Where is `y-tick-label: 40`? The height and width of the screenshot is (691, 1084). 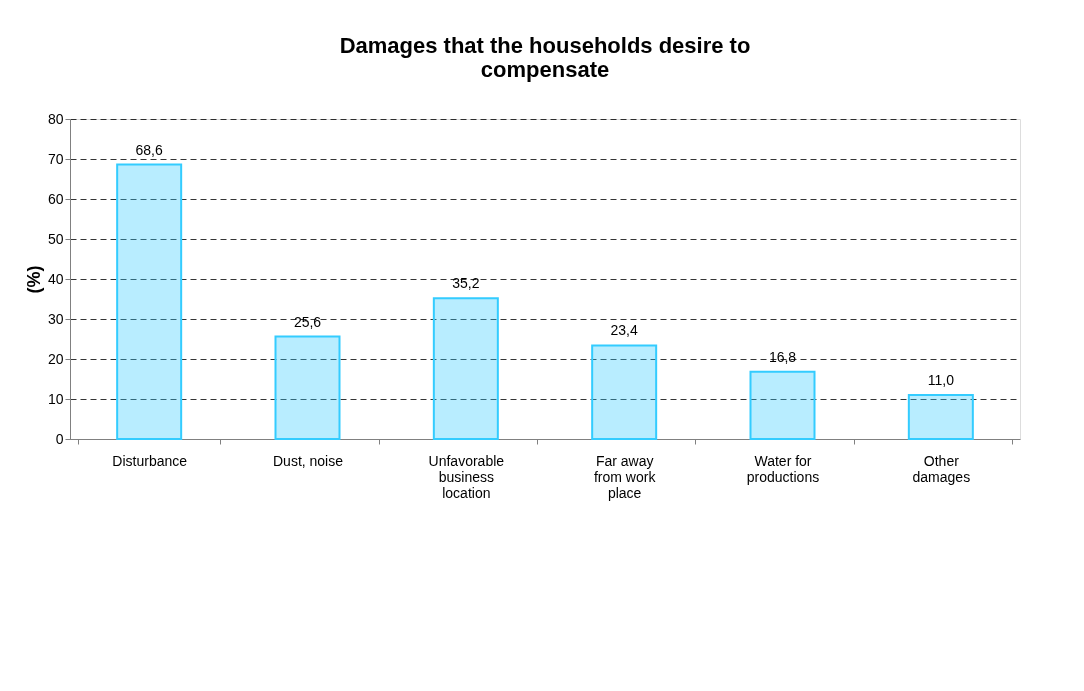
y-tick-label: 40 is located at coordinates (55, 278).